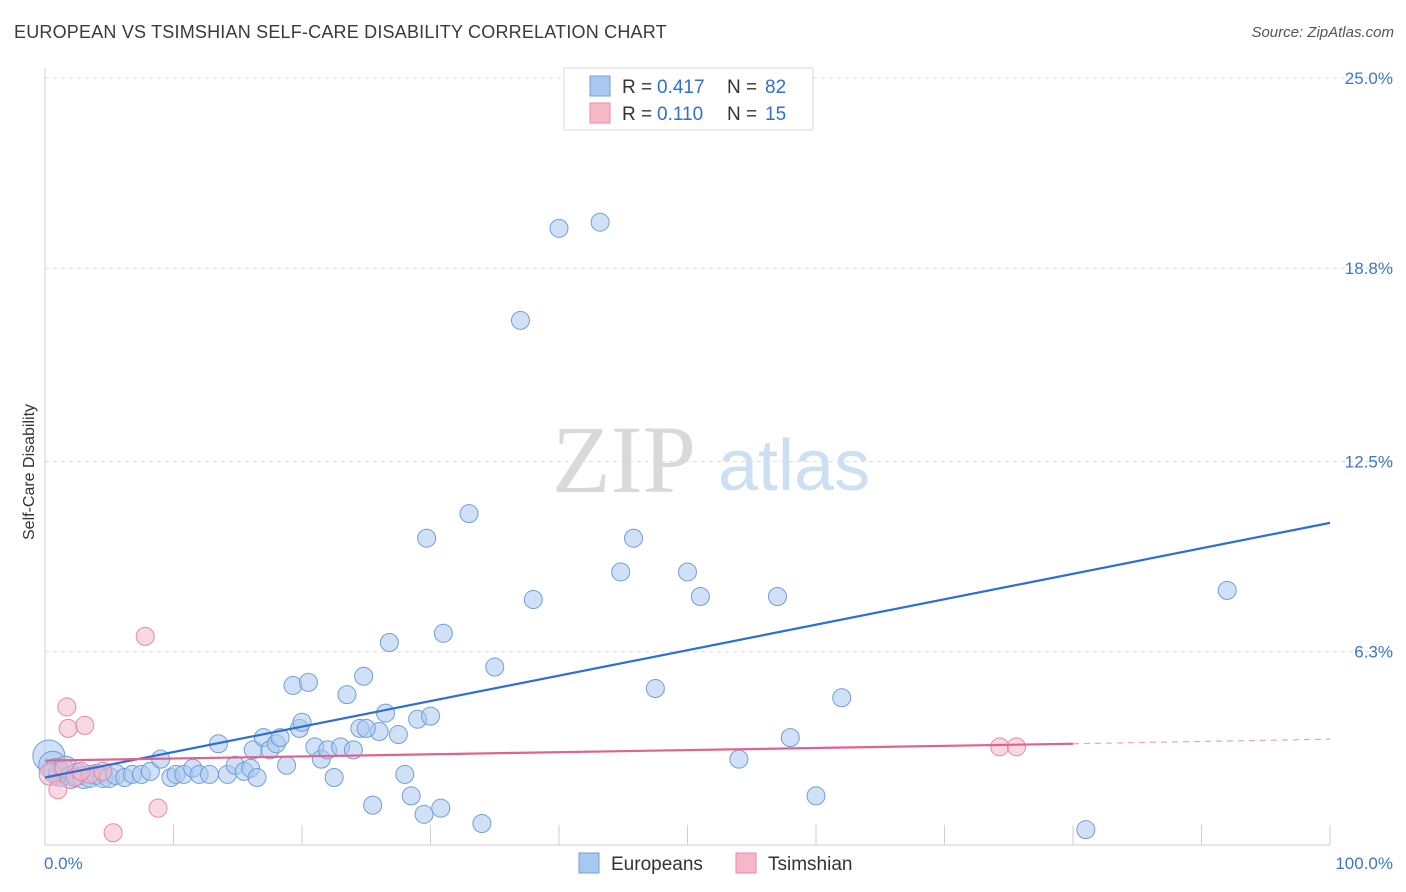 This screenshot has height=892, width=1406. What do you see at coordinates (637, 87) in the screenshot?
I see `legend-r-label-1: R =` at bounding box center [637, 87].